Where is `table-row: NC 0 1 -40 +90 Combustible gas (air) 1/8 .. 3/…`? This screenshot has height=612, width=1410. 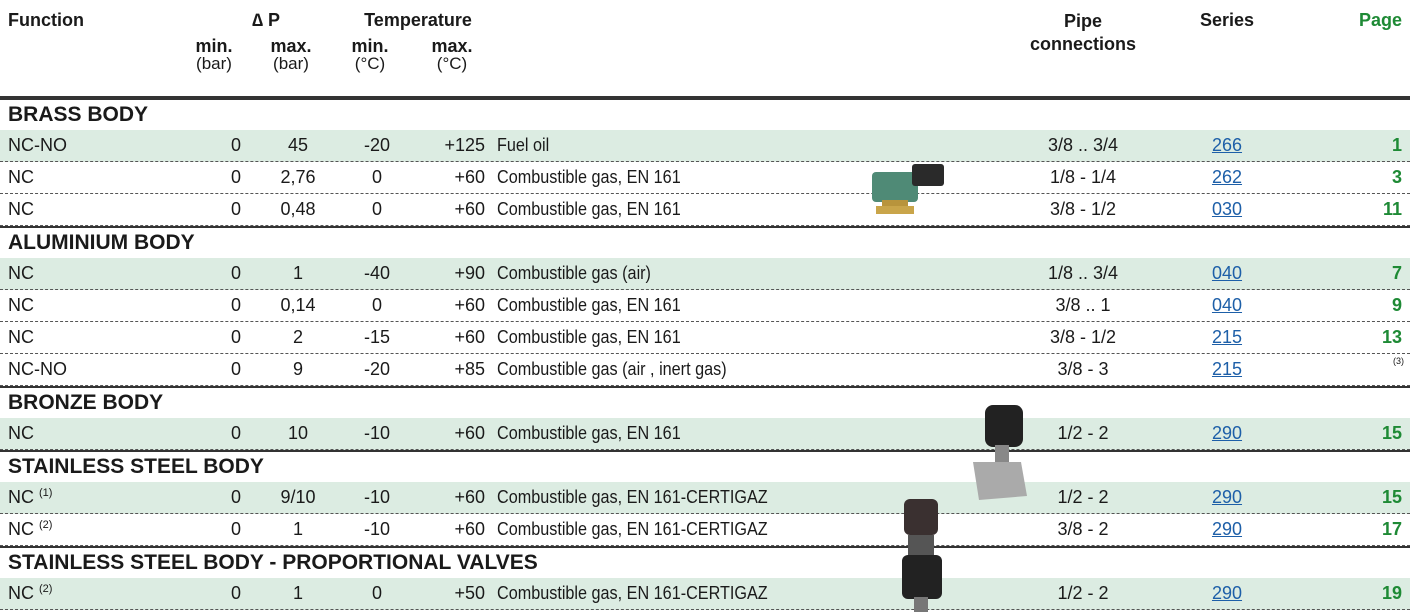
table-row: NC 0 1 -40 +90 Combustible gas (air) 1/8 .. 3/… is located at coordinates (705, 274).